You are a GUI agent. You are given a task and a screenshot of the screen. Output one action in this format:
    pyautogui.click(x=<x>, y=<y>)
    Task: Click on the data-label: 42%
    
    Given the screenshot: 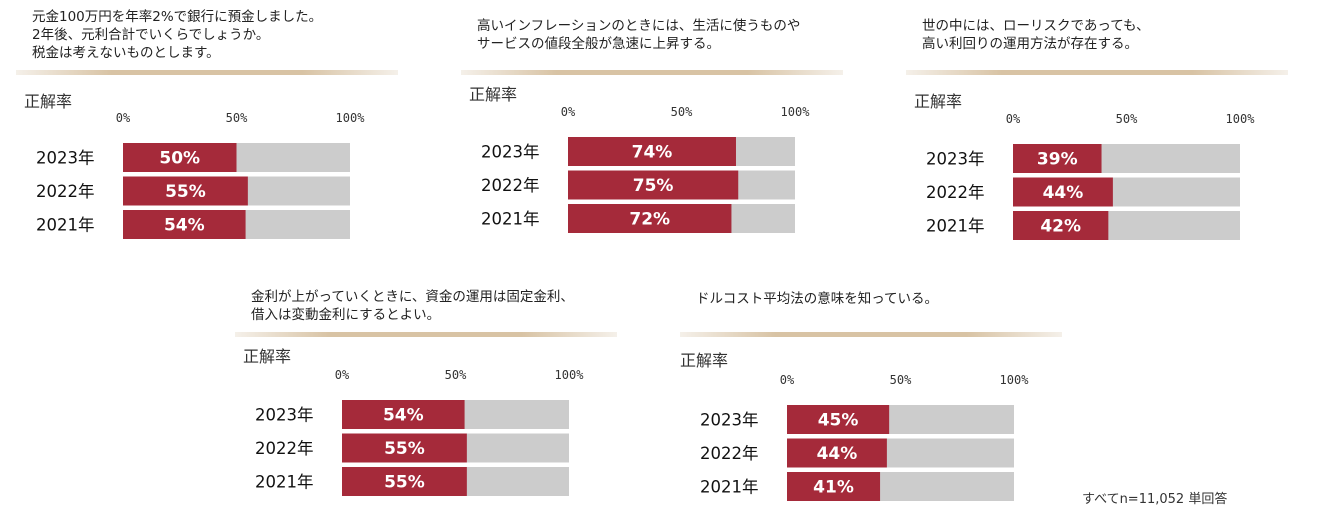 What is the action you would take?
    pyautogui.click(x=1060, y=227)
    